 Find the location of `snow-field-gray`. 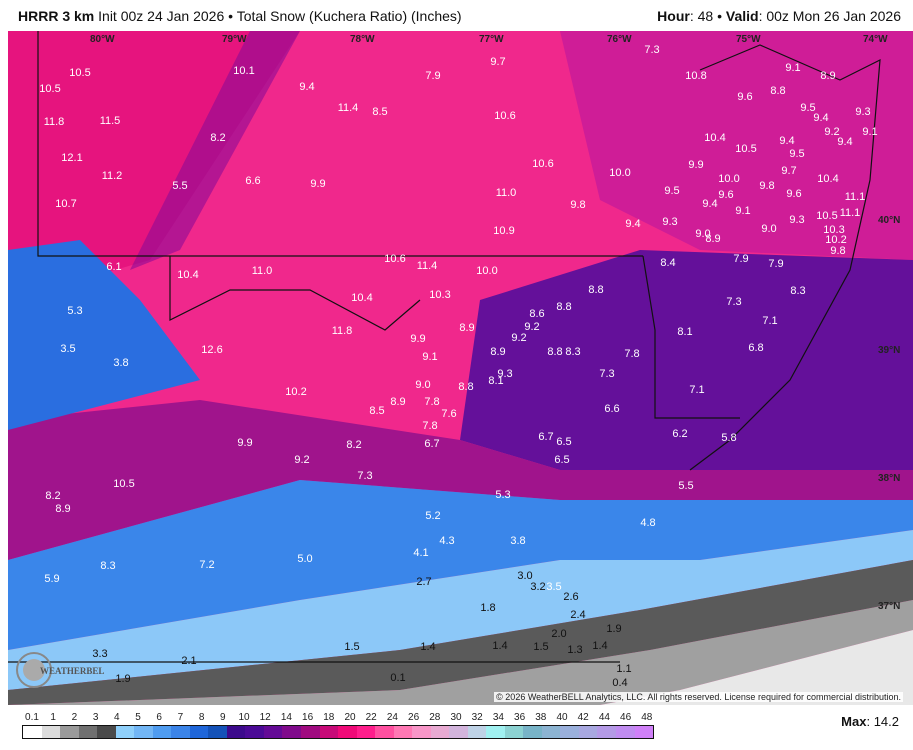

snow-field-gray is located at coordinates (460, 652).